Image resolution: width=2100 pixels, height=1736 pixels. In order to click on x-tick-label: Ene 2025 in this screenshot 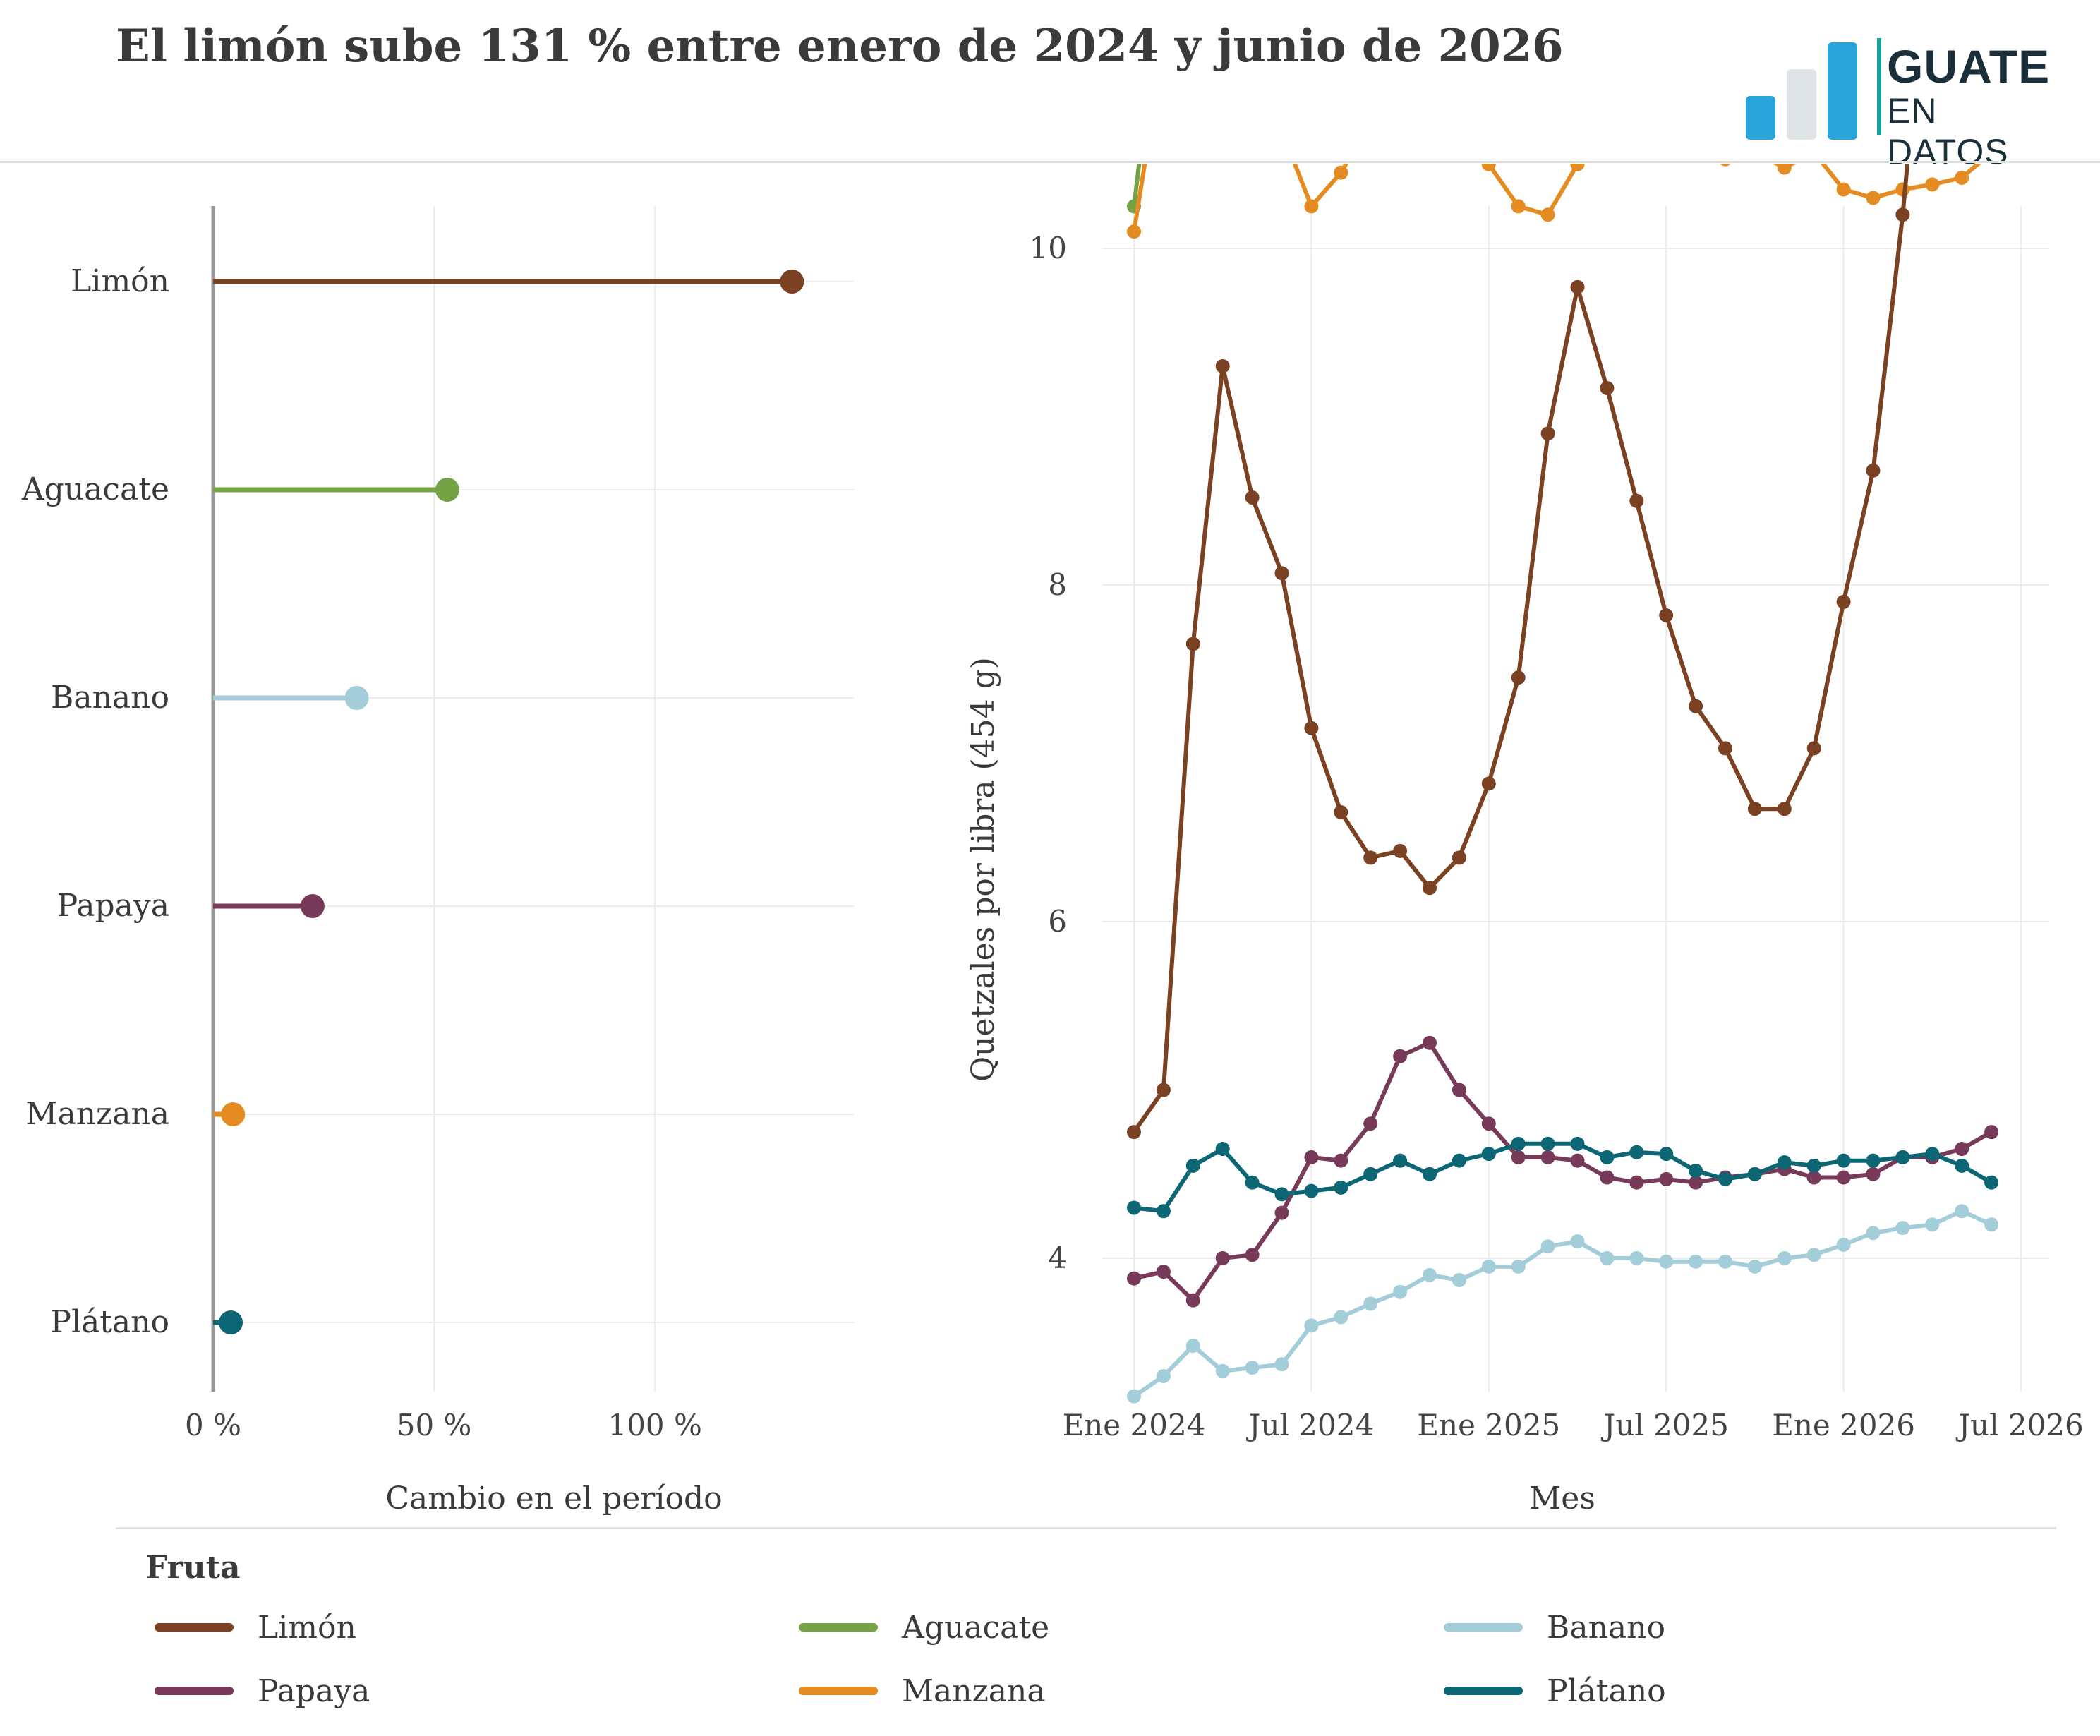, I will do `click(1488, 1425)`.